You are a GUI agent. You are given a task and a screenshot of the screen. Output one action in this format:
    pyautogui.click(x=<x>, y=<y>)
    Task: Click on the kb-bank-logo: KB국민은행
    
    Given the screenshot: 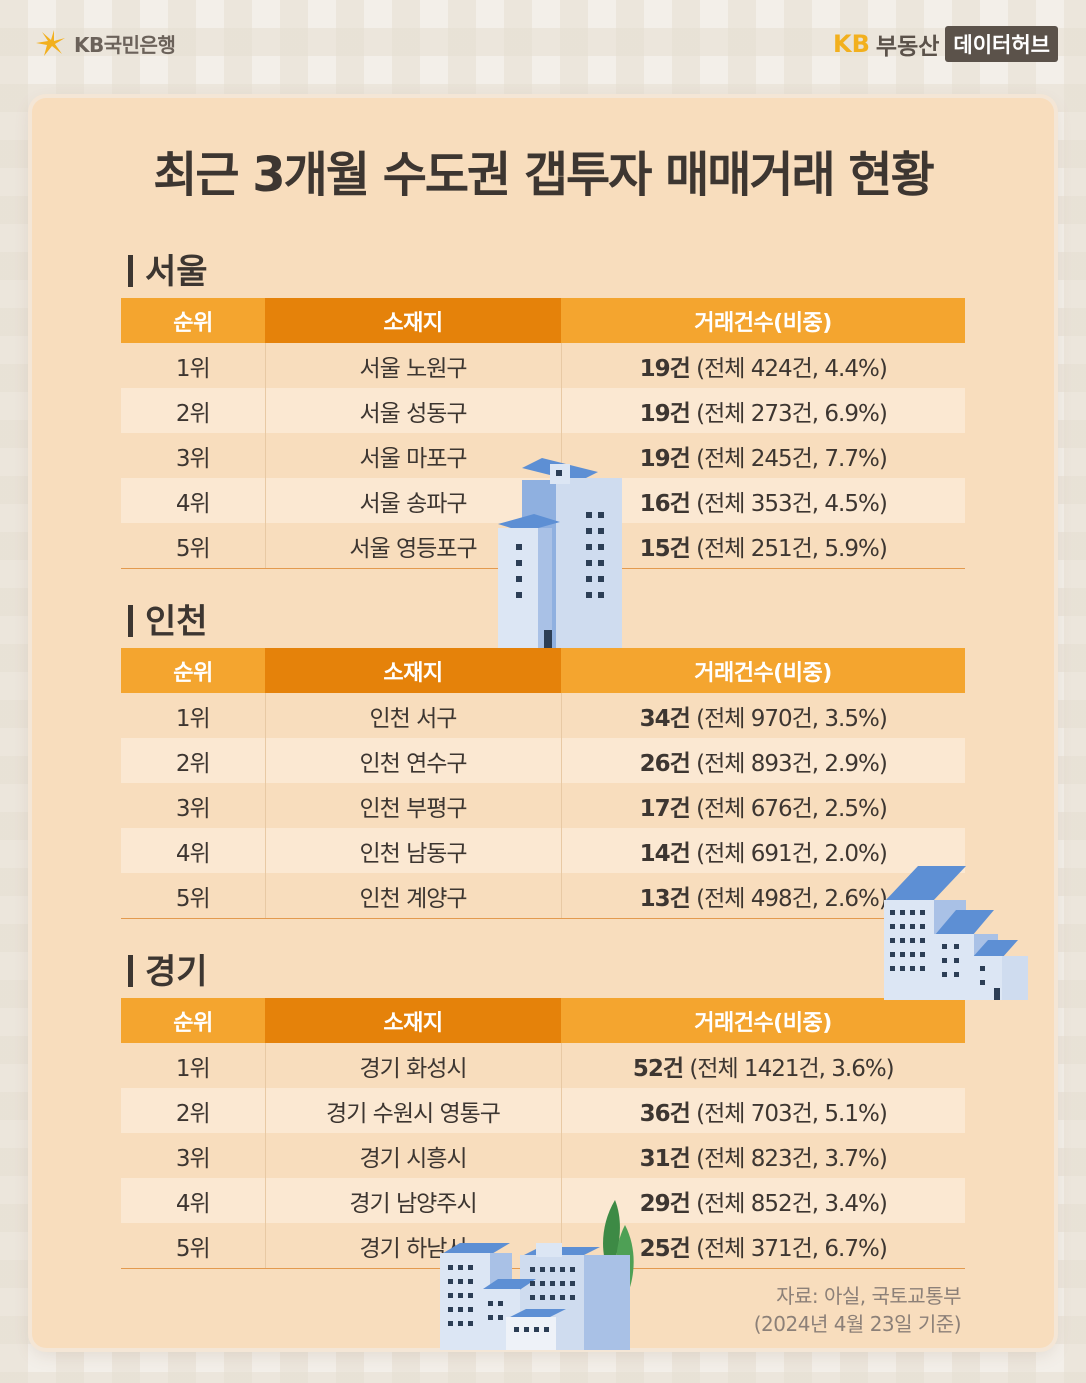 What is the action you would take?
    pyautogui.click(x=104, y=43)
    